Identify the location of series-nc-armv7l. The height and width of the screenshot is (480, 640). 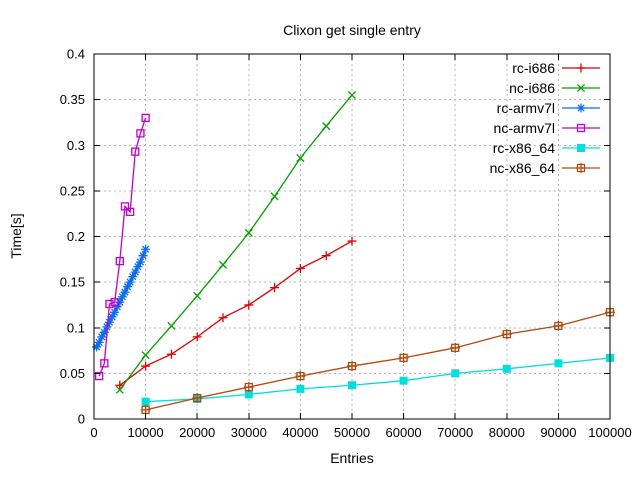
(122, 247).